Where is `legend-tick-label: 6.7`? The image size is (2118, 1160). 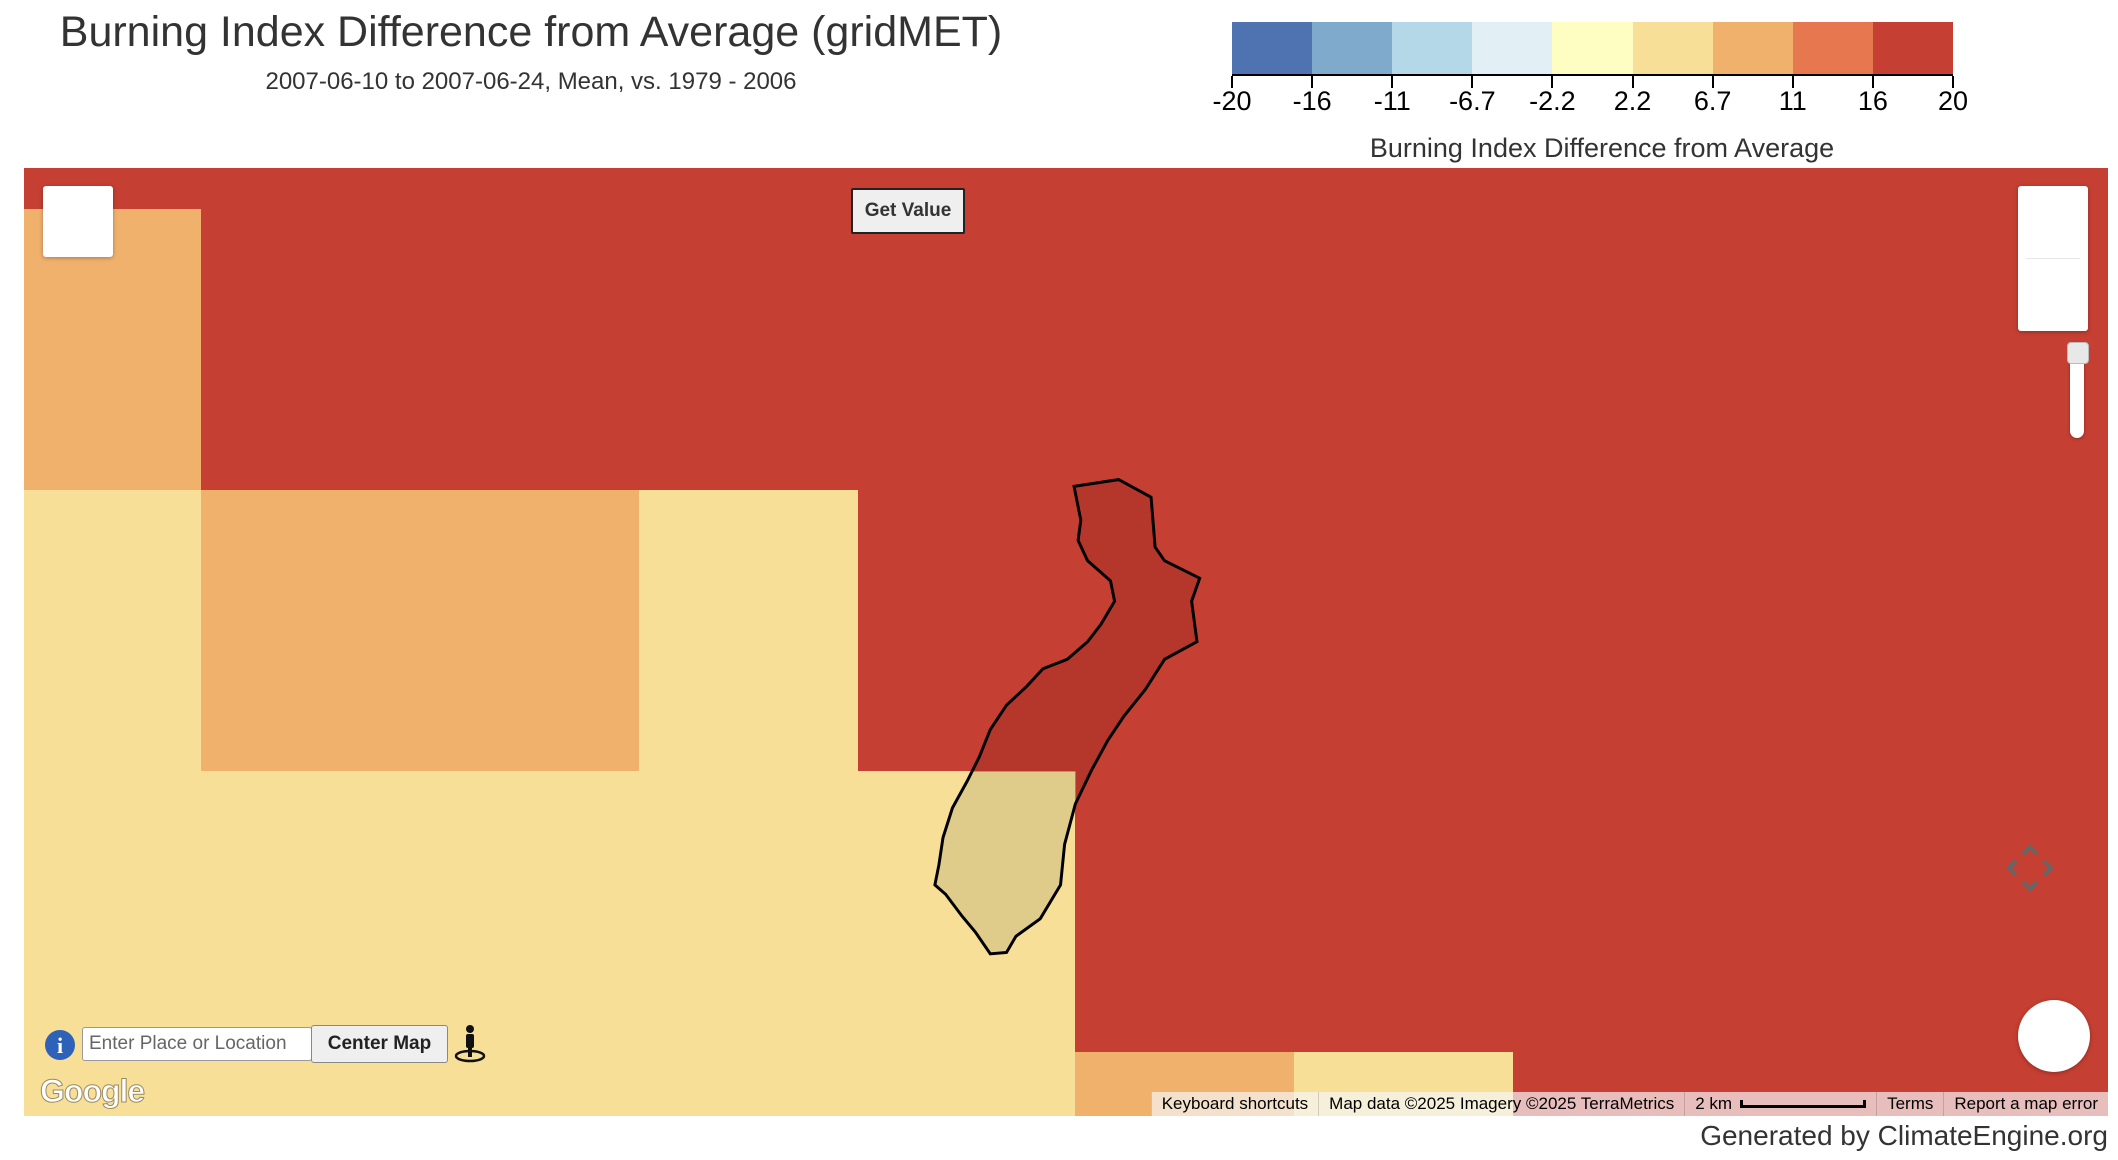 legend-tick-label: 6.7 is located at coordinates (1712, 101).